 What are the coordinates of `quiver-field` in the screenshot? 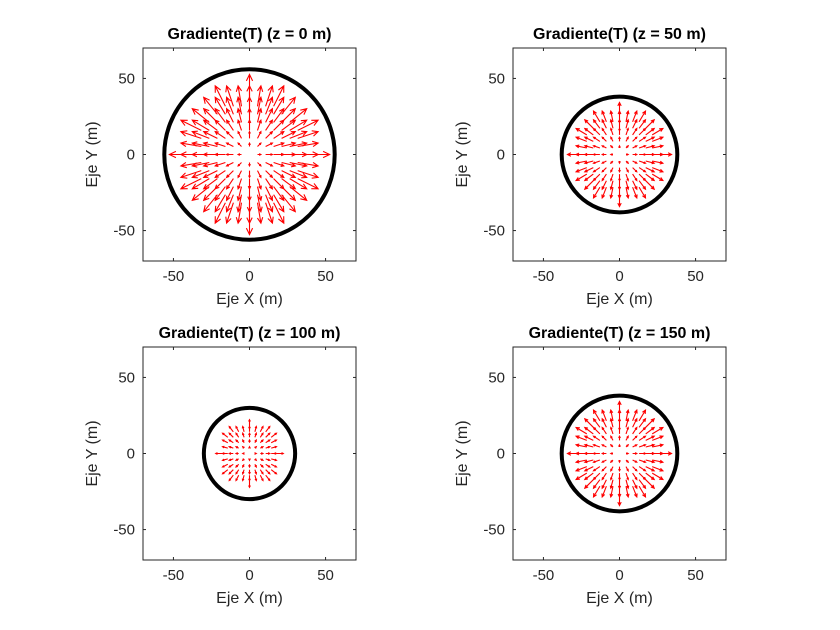 It's located at (619, 154).